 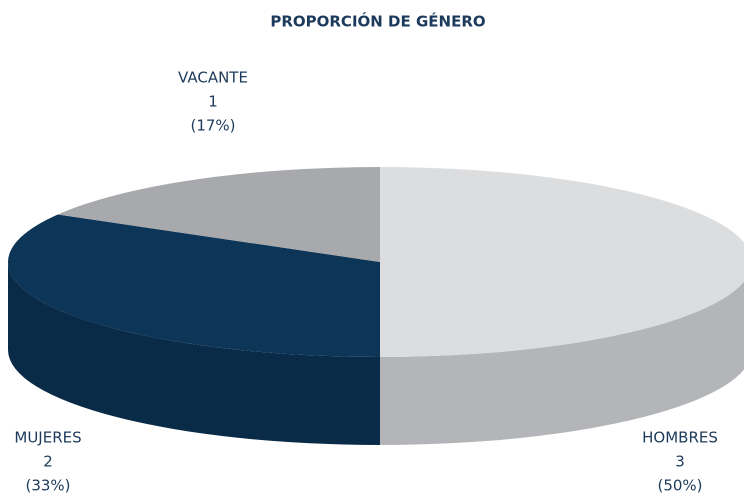 What do you see at coordinates (679, 486) in the screenshot?
I see `slice-percent: (50%)` at bounding box center [679, 486].